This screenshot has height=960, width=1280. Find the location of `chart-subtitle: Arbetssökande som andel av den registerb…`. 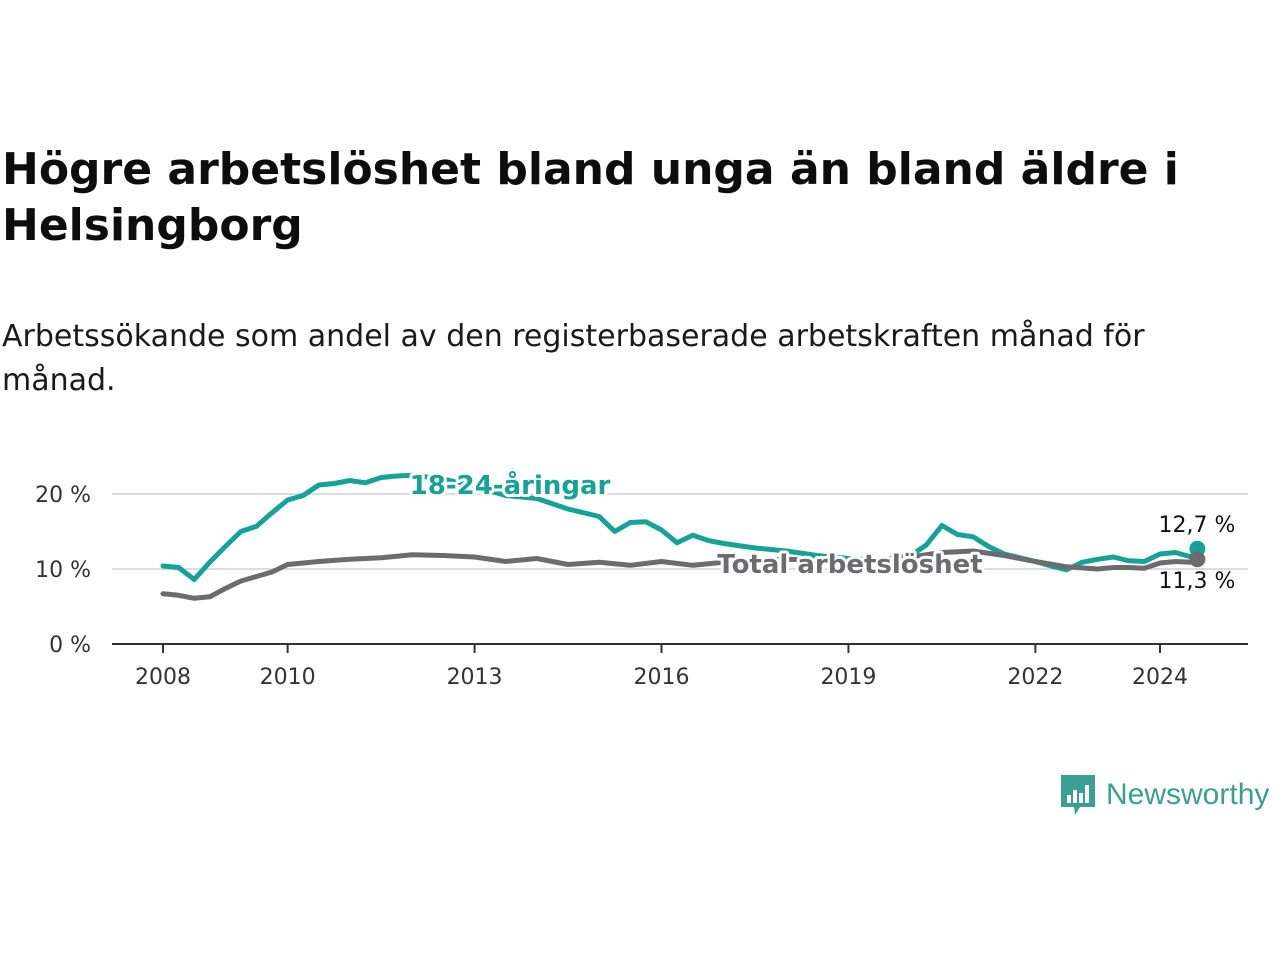

chart-subtitle: Arbetssökande som andel av den registerb… is located at coordinates (573, 358).